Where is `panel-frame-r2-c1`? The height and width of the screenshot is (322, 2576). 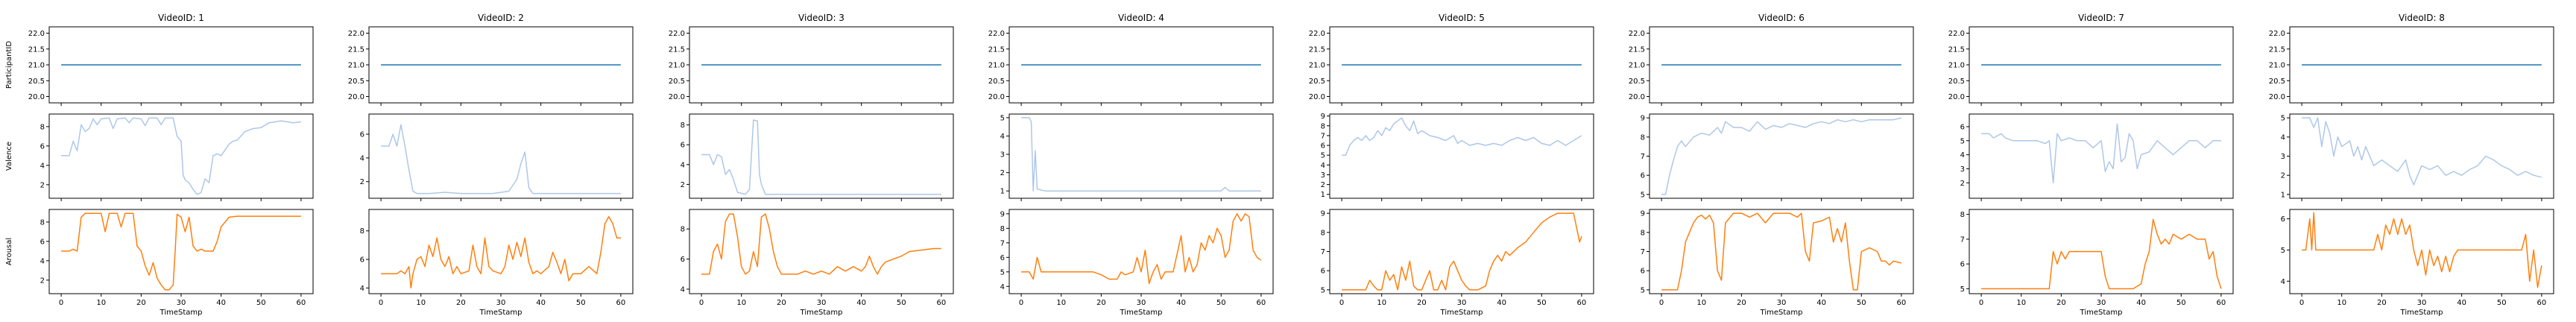
panel-frame-r2-c1 is located at coordinates (181, 156).